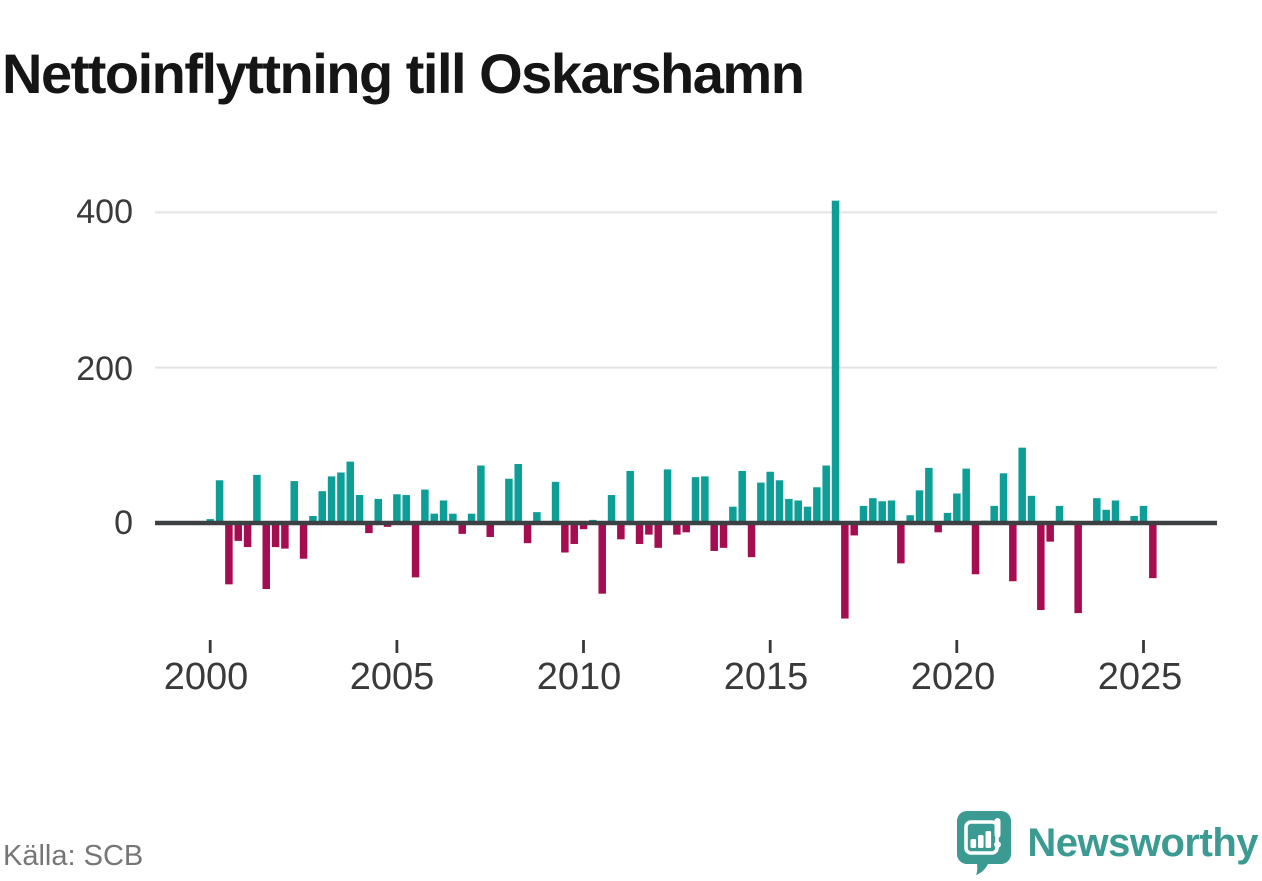  I want to click on chart-bar-2009-Q2, so click(555, 502).